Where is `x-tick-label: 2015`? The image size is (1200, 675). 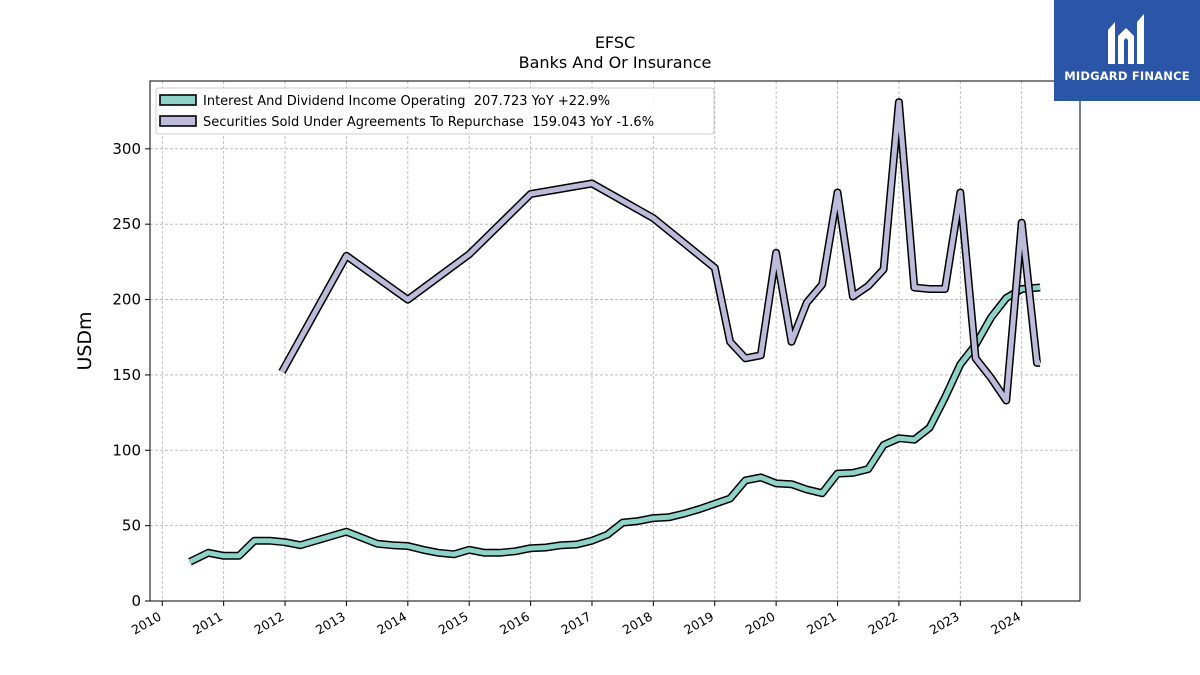
x-tick-label: 2015 is located at coordinates (453, 623).